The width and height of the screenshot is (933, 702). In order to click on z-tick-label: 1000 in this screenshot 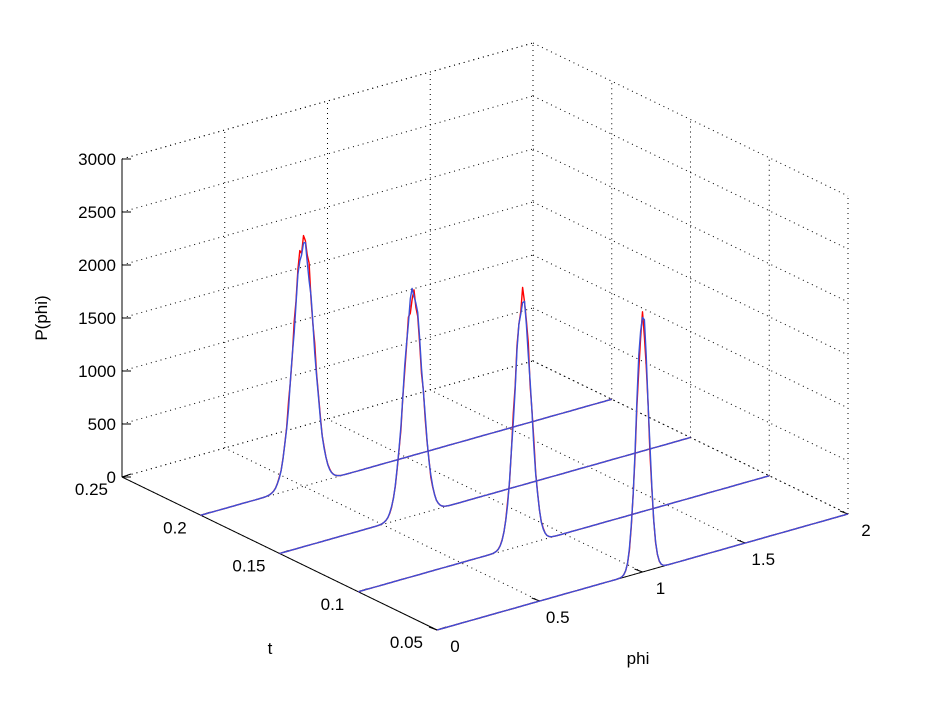, I will do `click(97, 371)`.